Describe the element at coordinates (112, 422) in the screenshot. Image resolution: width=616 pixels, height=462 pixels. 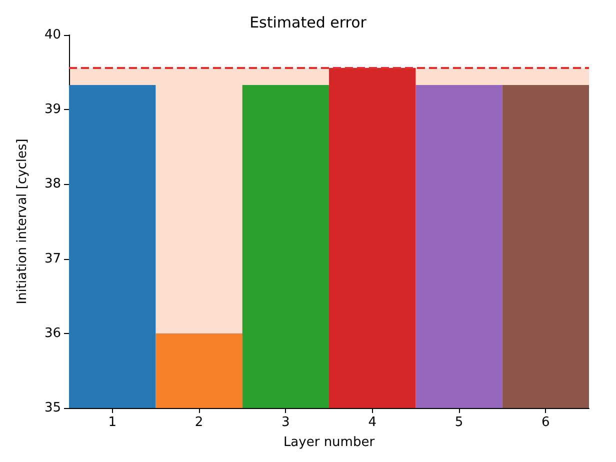
I see `x-tick-label: 1` at that location.